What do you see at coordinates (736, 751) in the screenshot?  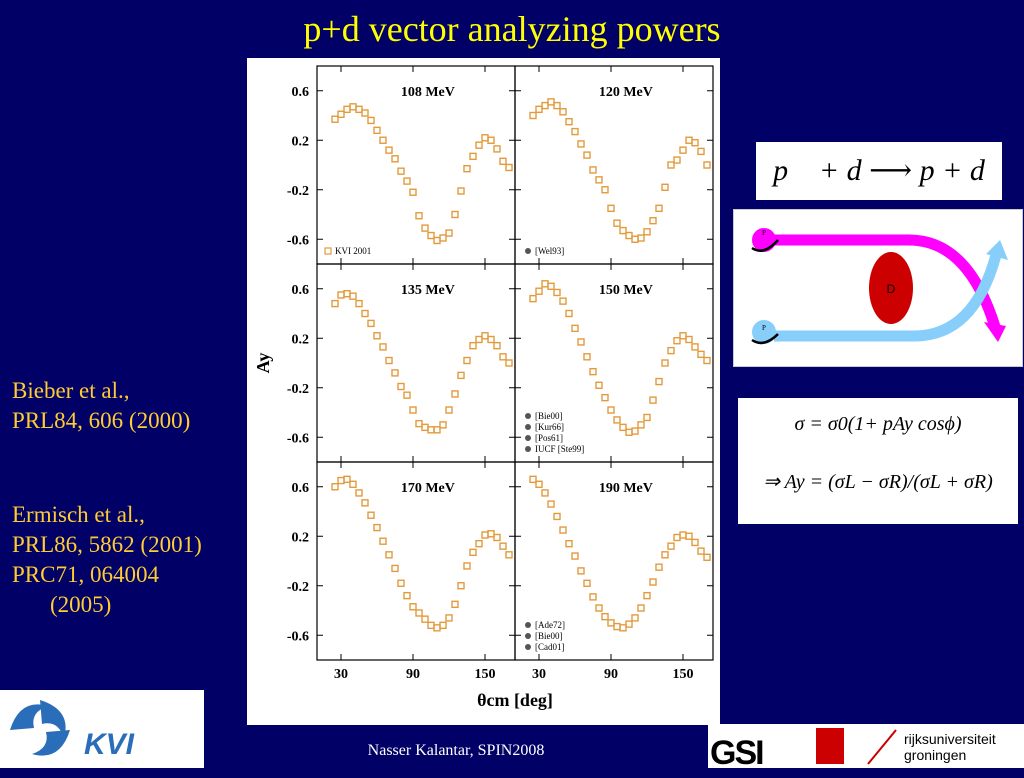 I see `gsi-logo-text: GSI` at bounding box center [736, 751].